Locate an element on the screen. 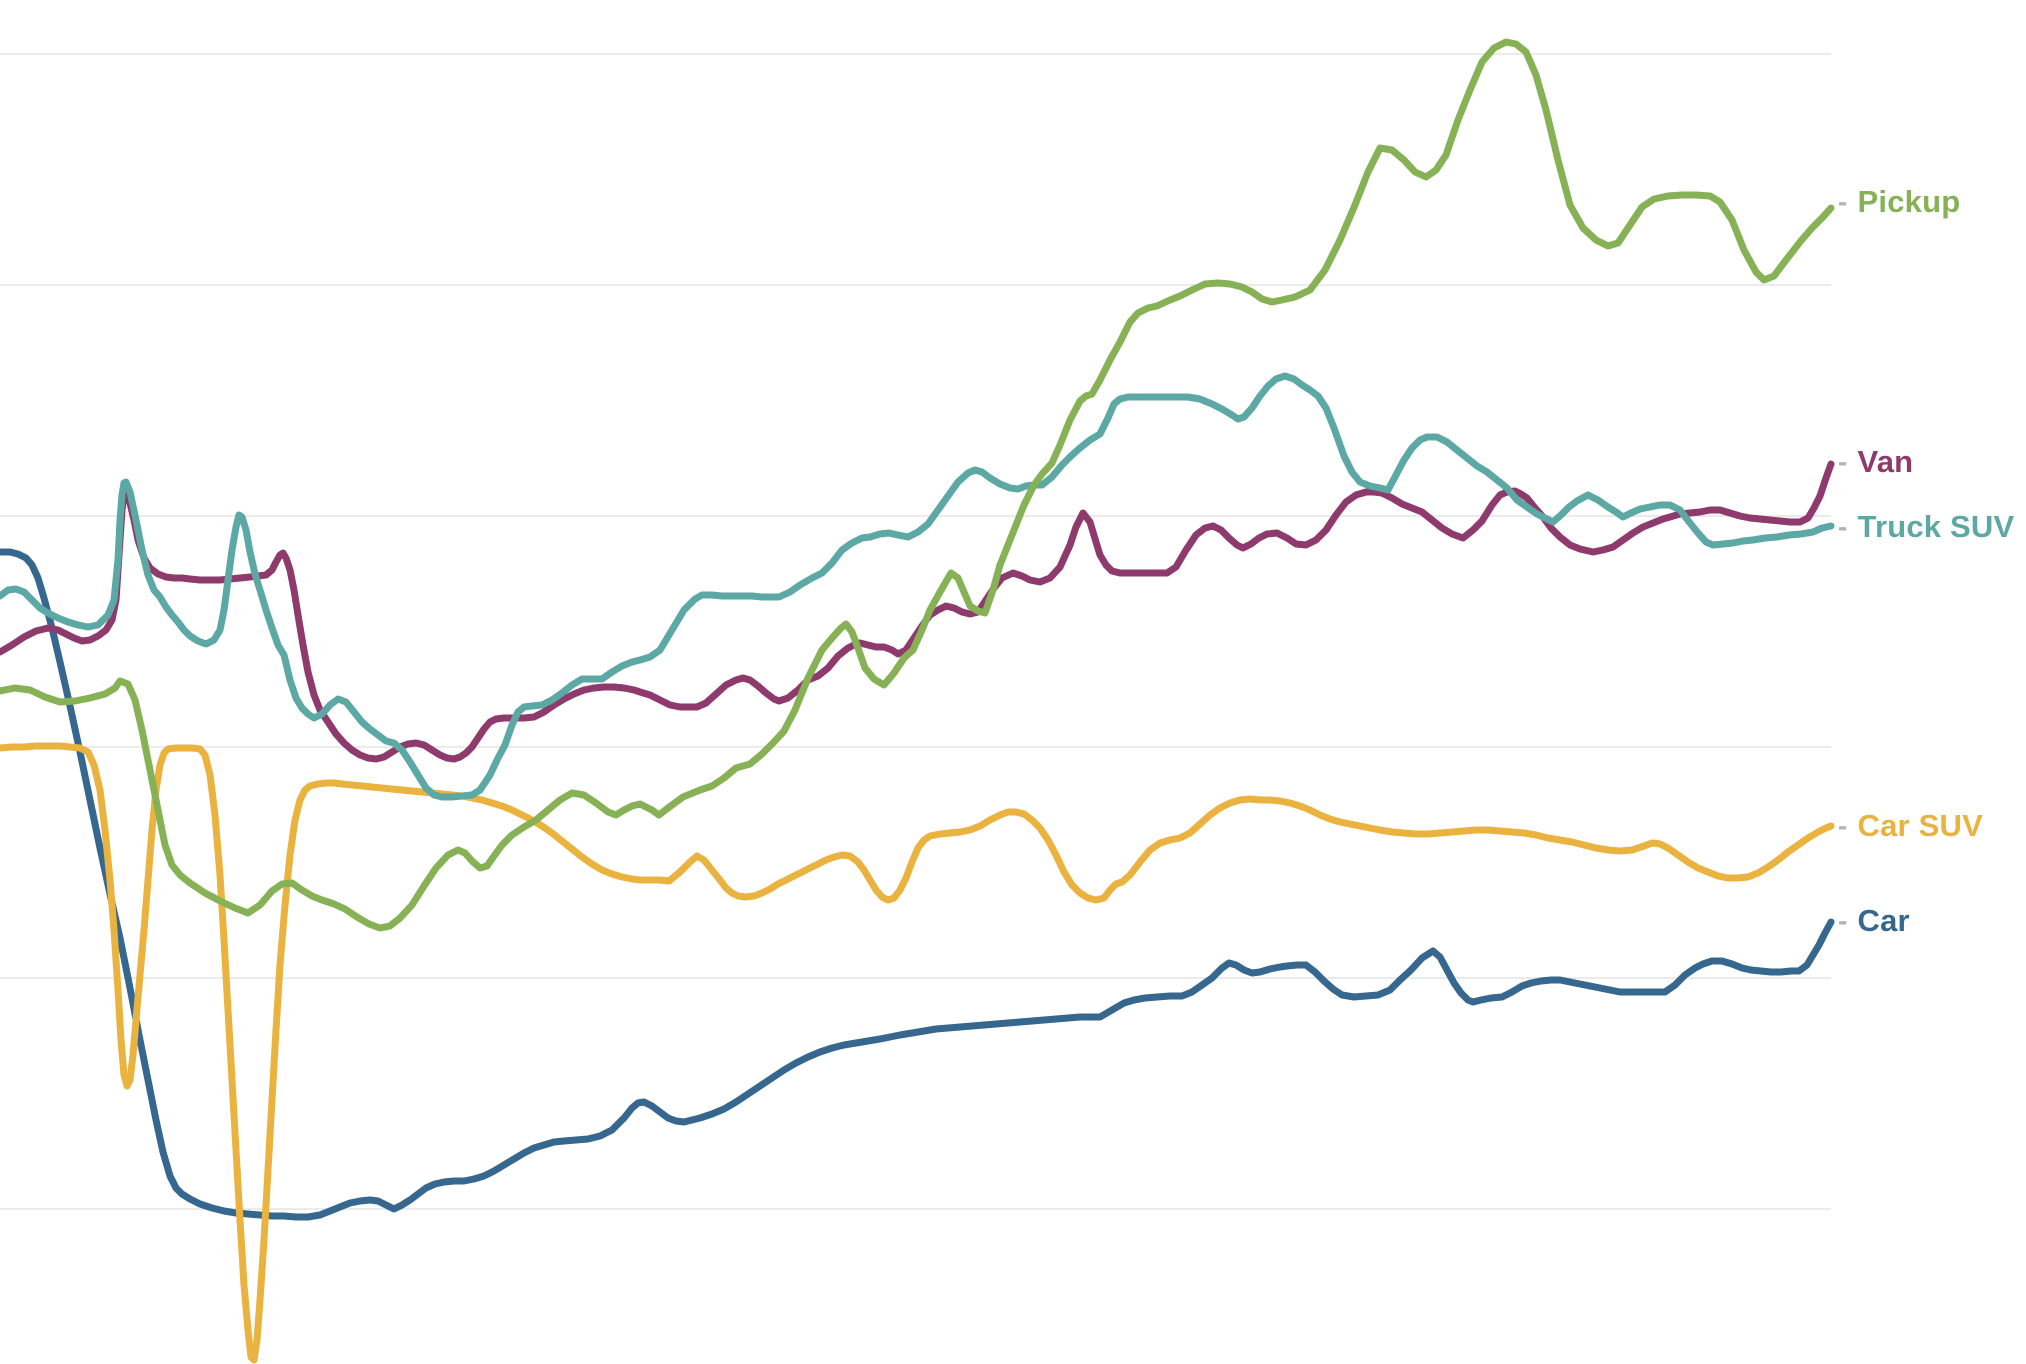  series-label-van: - Van is located at coordinates (1875, 462).